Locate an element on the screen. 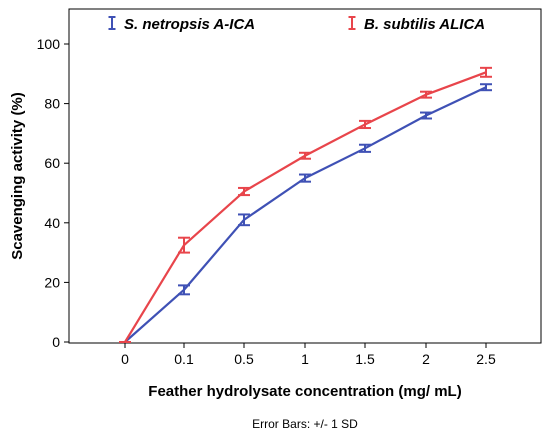 The image size is (550, 439). x-tick-label: 1 is located at coordinates (305, 359).